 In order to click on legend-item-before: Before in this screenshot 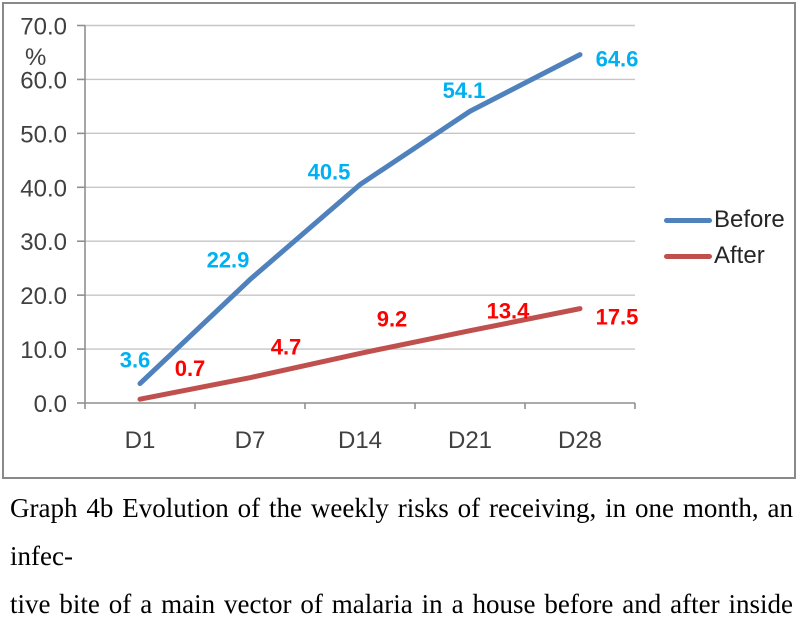, I will do `click(724, 220)`.